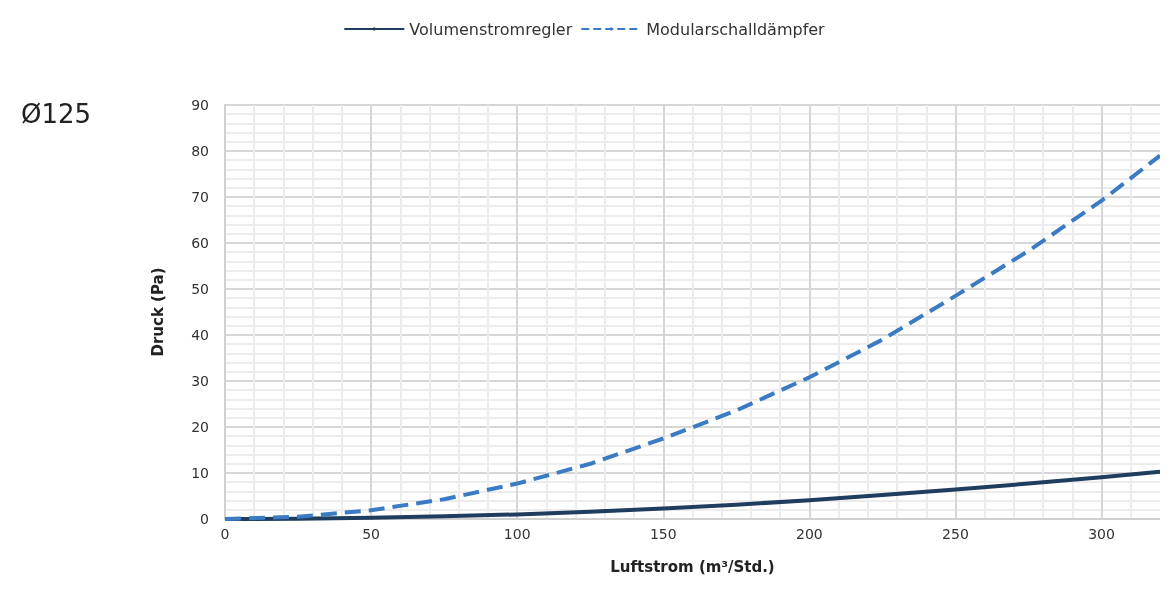 This screenshot has height=590, width=1168. What do you see at coordinates (204, 519) in the screenshot?
I see `y-tick-label: 0` at bounding box center [204, 519].